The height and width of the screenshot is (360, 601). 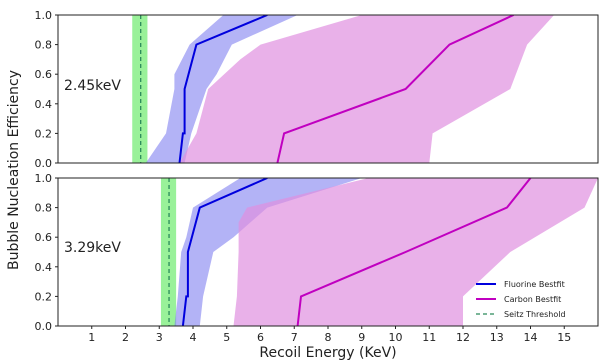 What do you see at coordinates (535, 314) in the screenshot?
I see `legend-label-seitz: Seitz Threshold` at bounding box center [535, 314].